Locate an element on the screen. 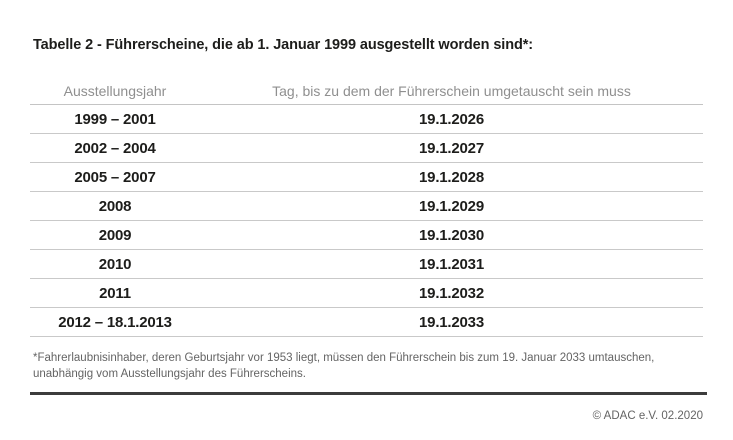  cell-exchange-deadline: 19.1.2031 is located at coordinates (451, 264).